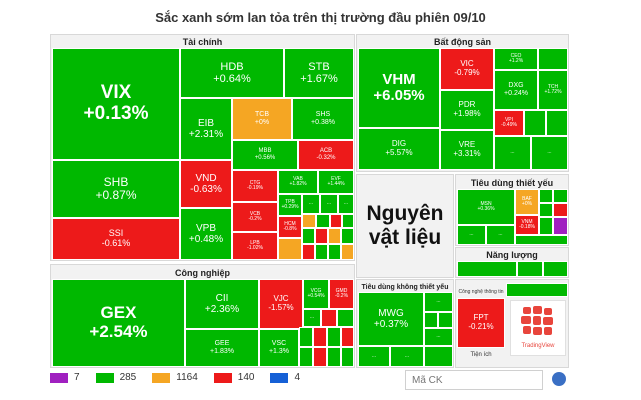 Image resolution: width=641 pixels, height=400 pixels. What do you see at coordinates (399, 149) in the screenshot?
I see `tile-DIG: DIG +5.57%` at bounding box center [399, 149].